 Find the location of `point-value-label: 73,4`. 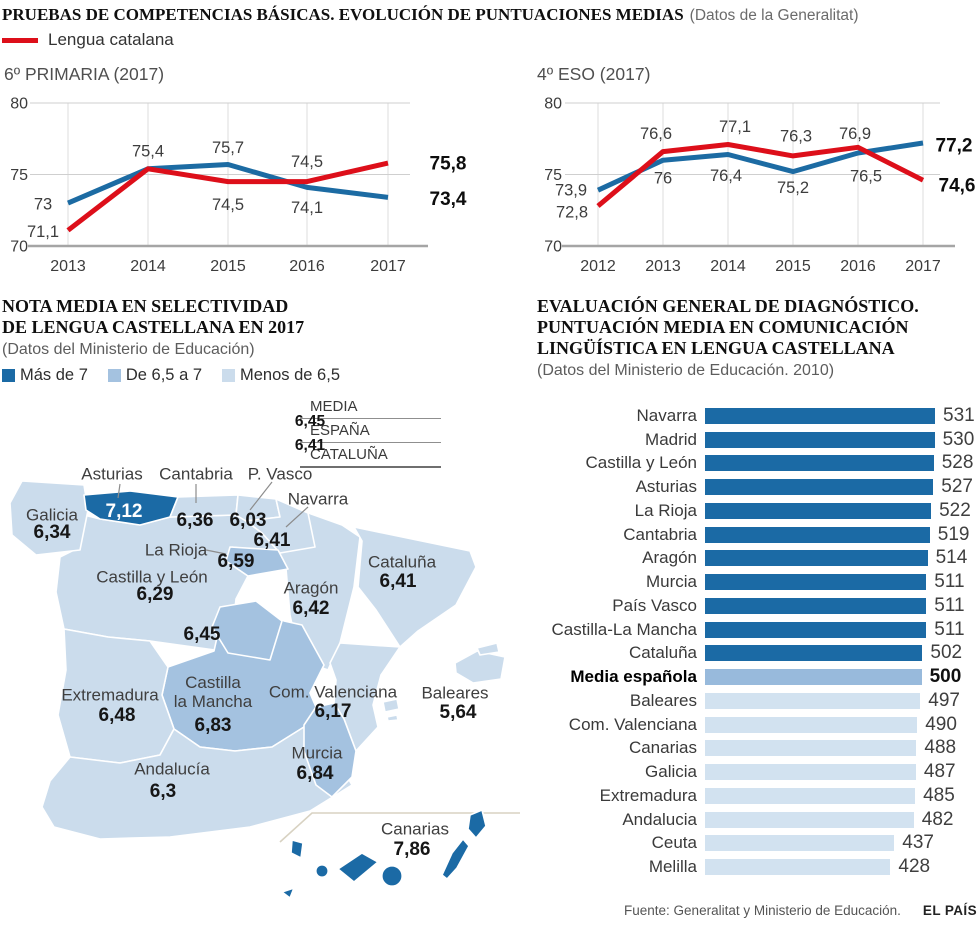

point-value-label: 73,4 is located at coordinates (448, 199).